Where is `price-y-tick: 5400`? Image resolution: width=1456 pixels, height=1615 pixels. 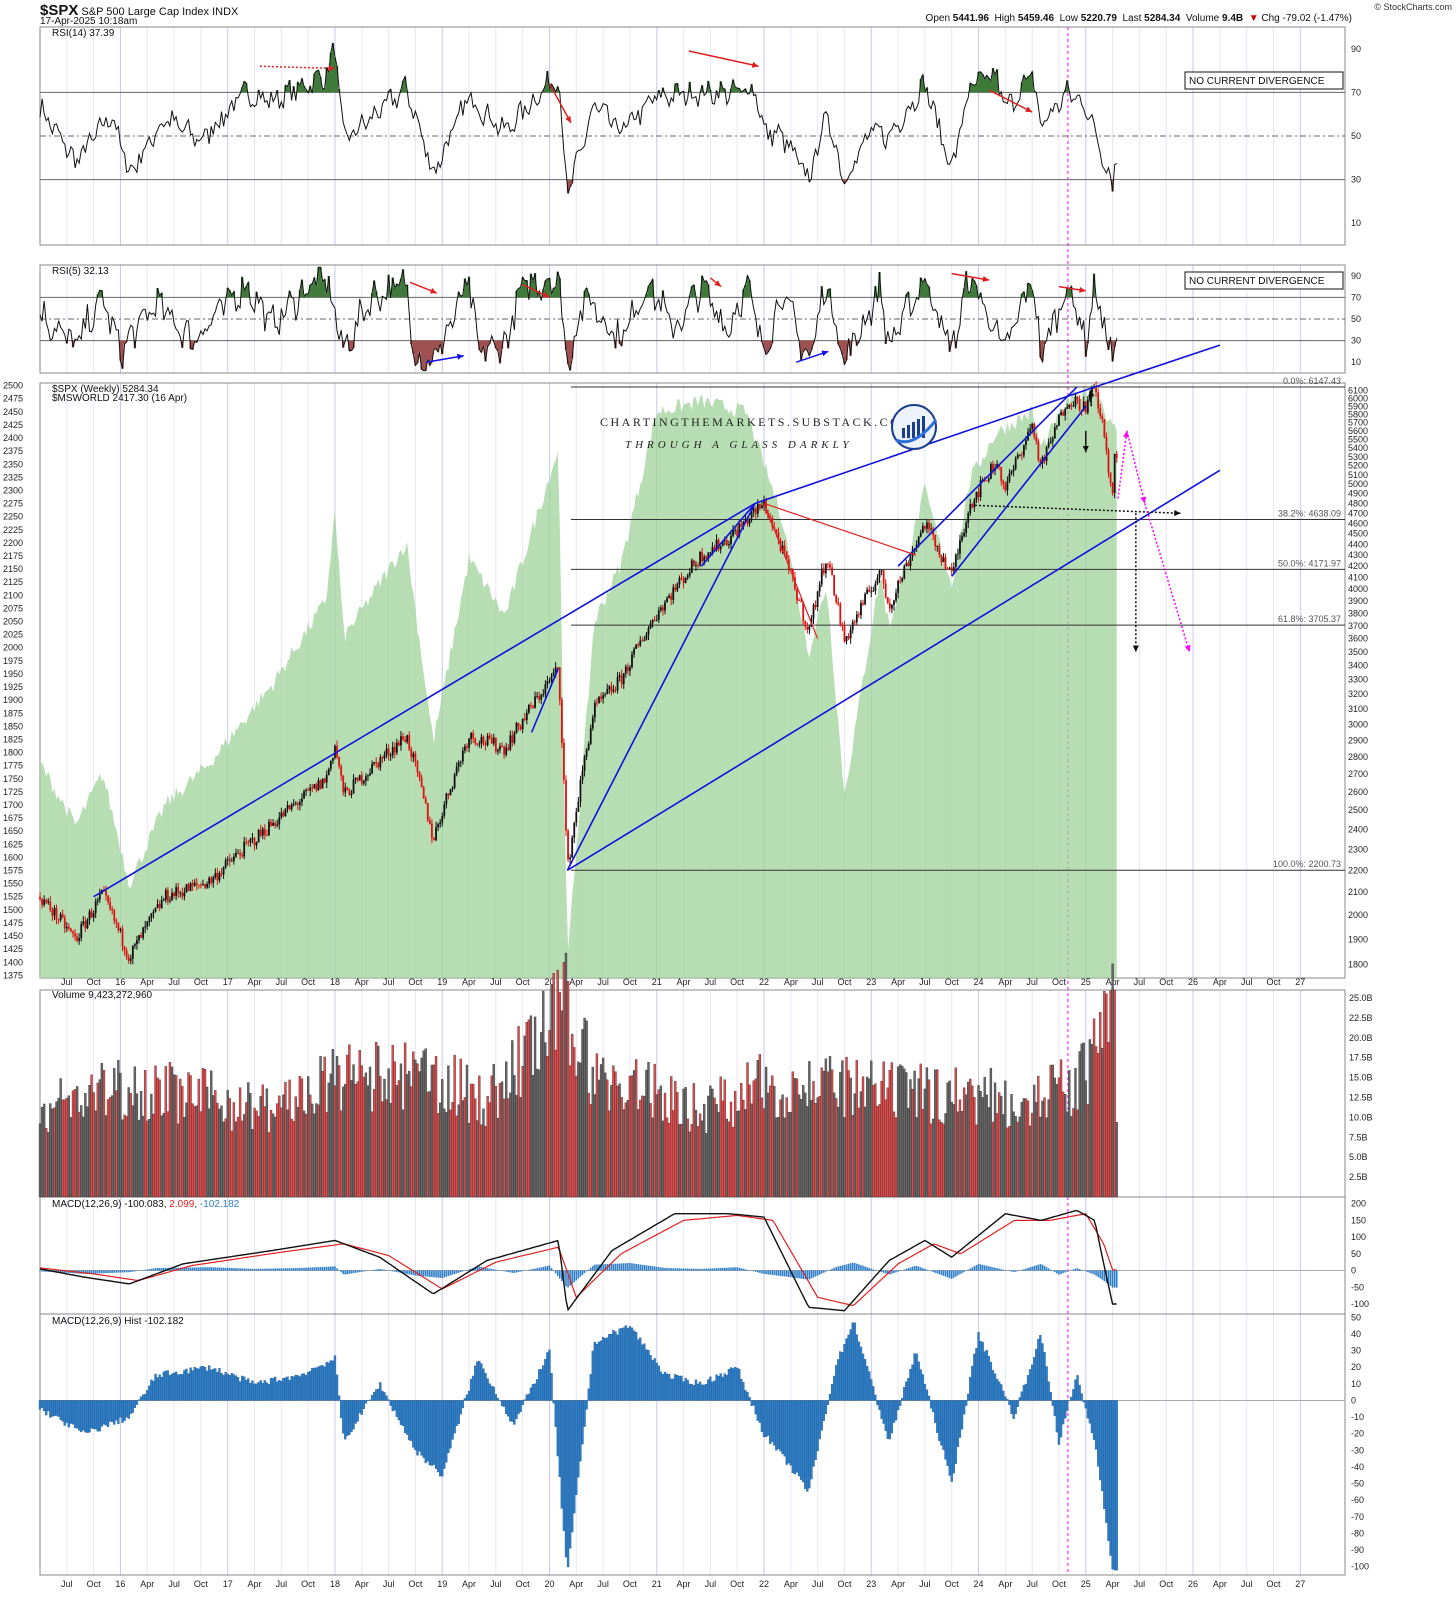 price-y-tick: 5400 is located at coordinates (1358, 448).